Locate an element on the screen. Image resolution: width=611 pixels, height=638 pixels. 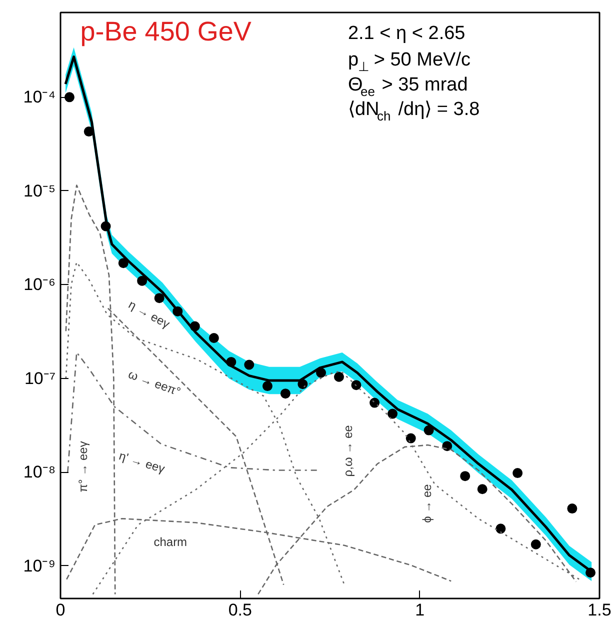
x-tick-label: 0.5 is located at coordinates (240, 610).